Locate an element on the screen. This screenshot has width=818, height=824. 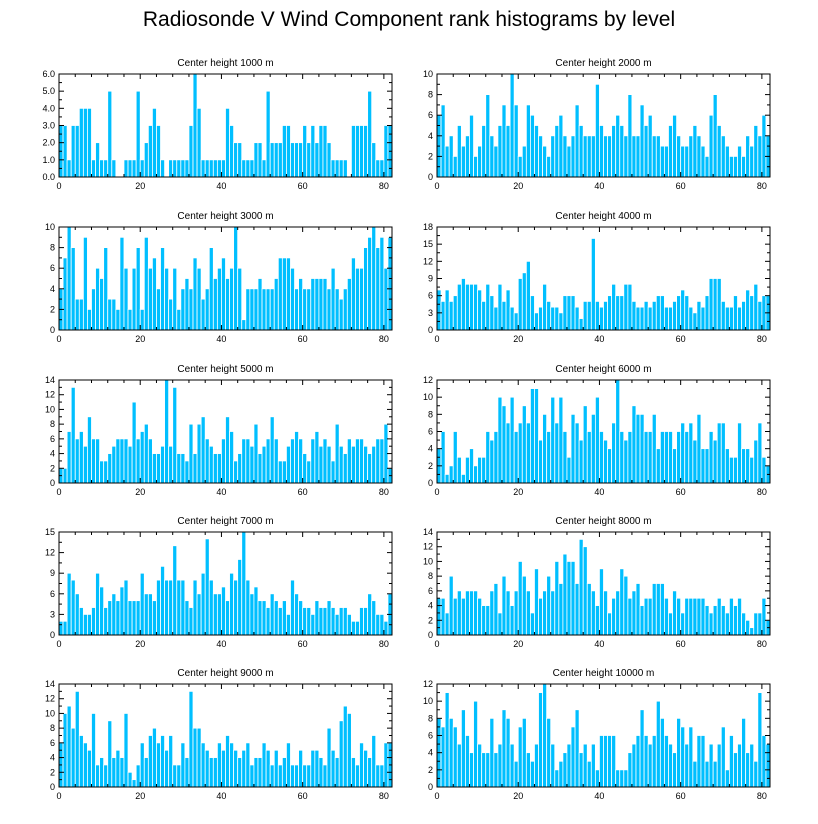
x-tick-label: 20 is located at coordinates (518, 492).